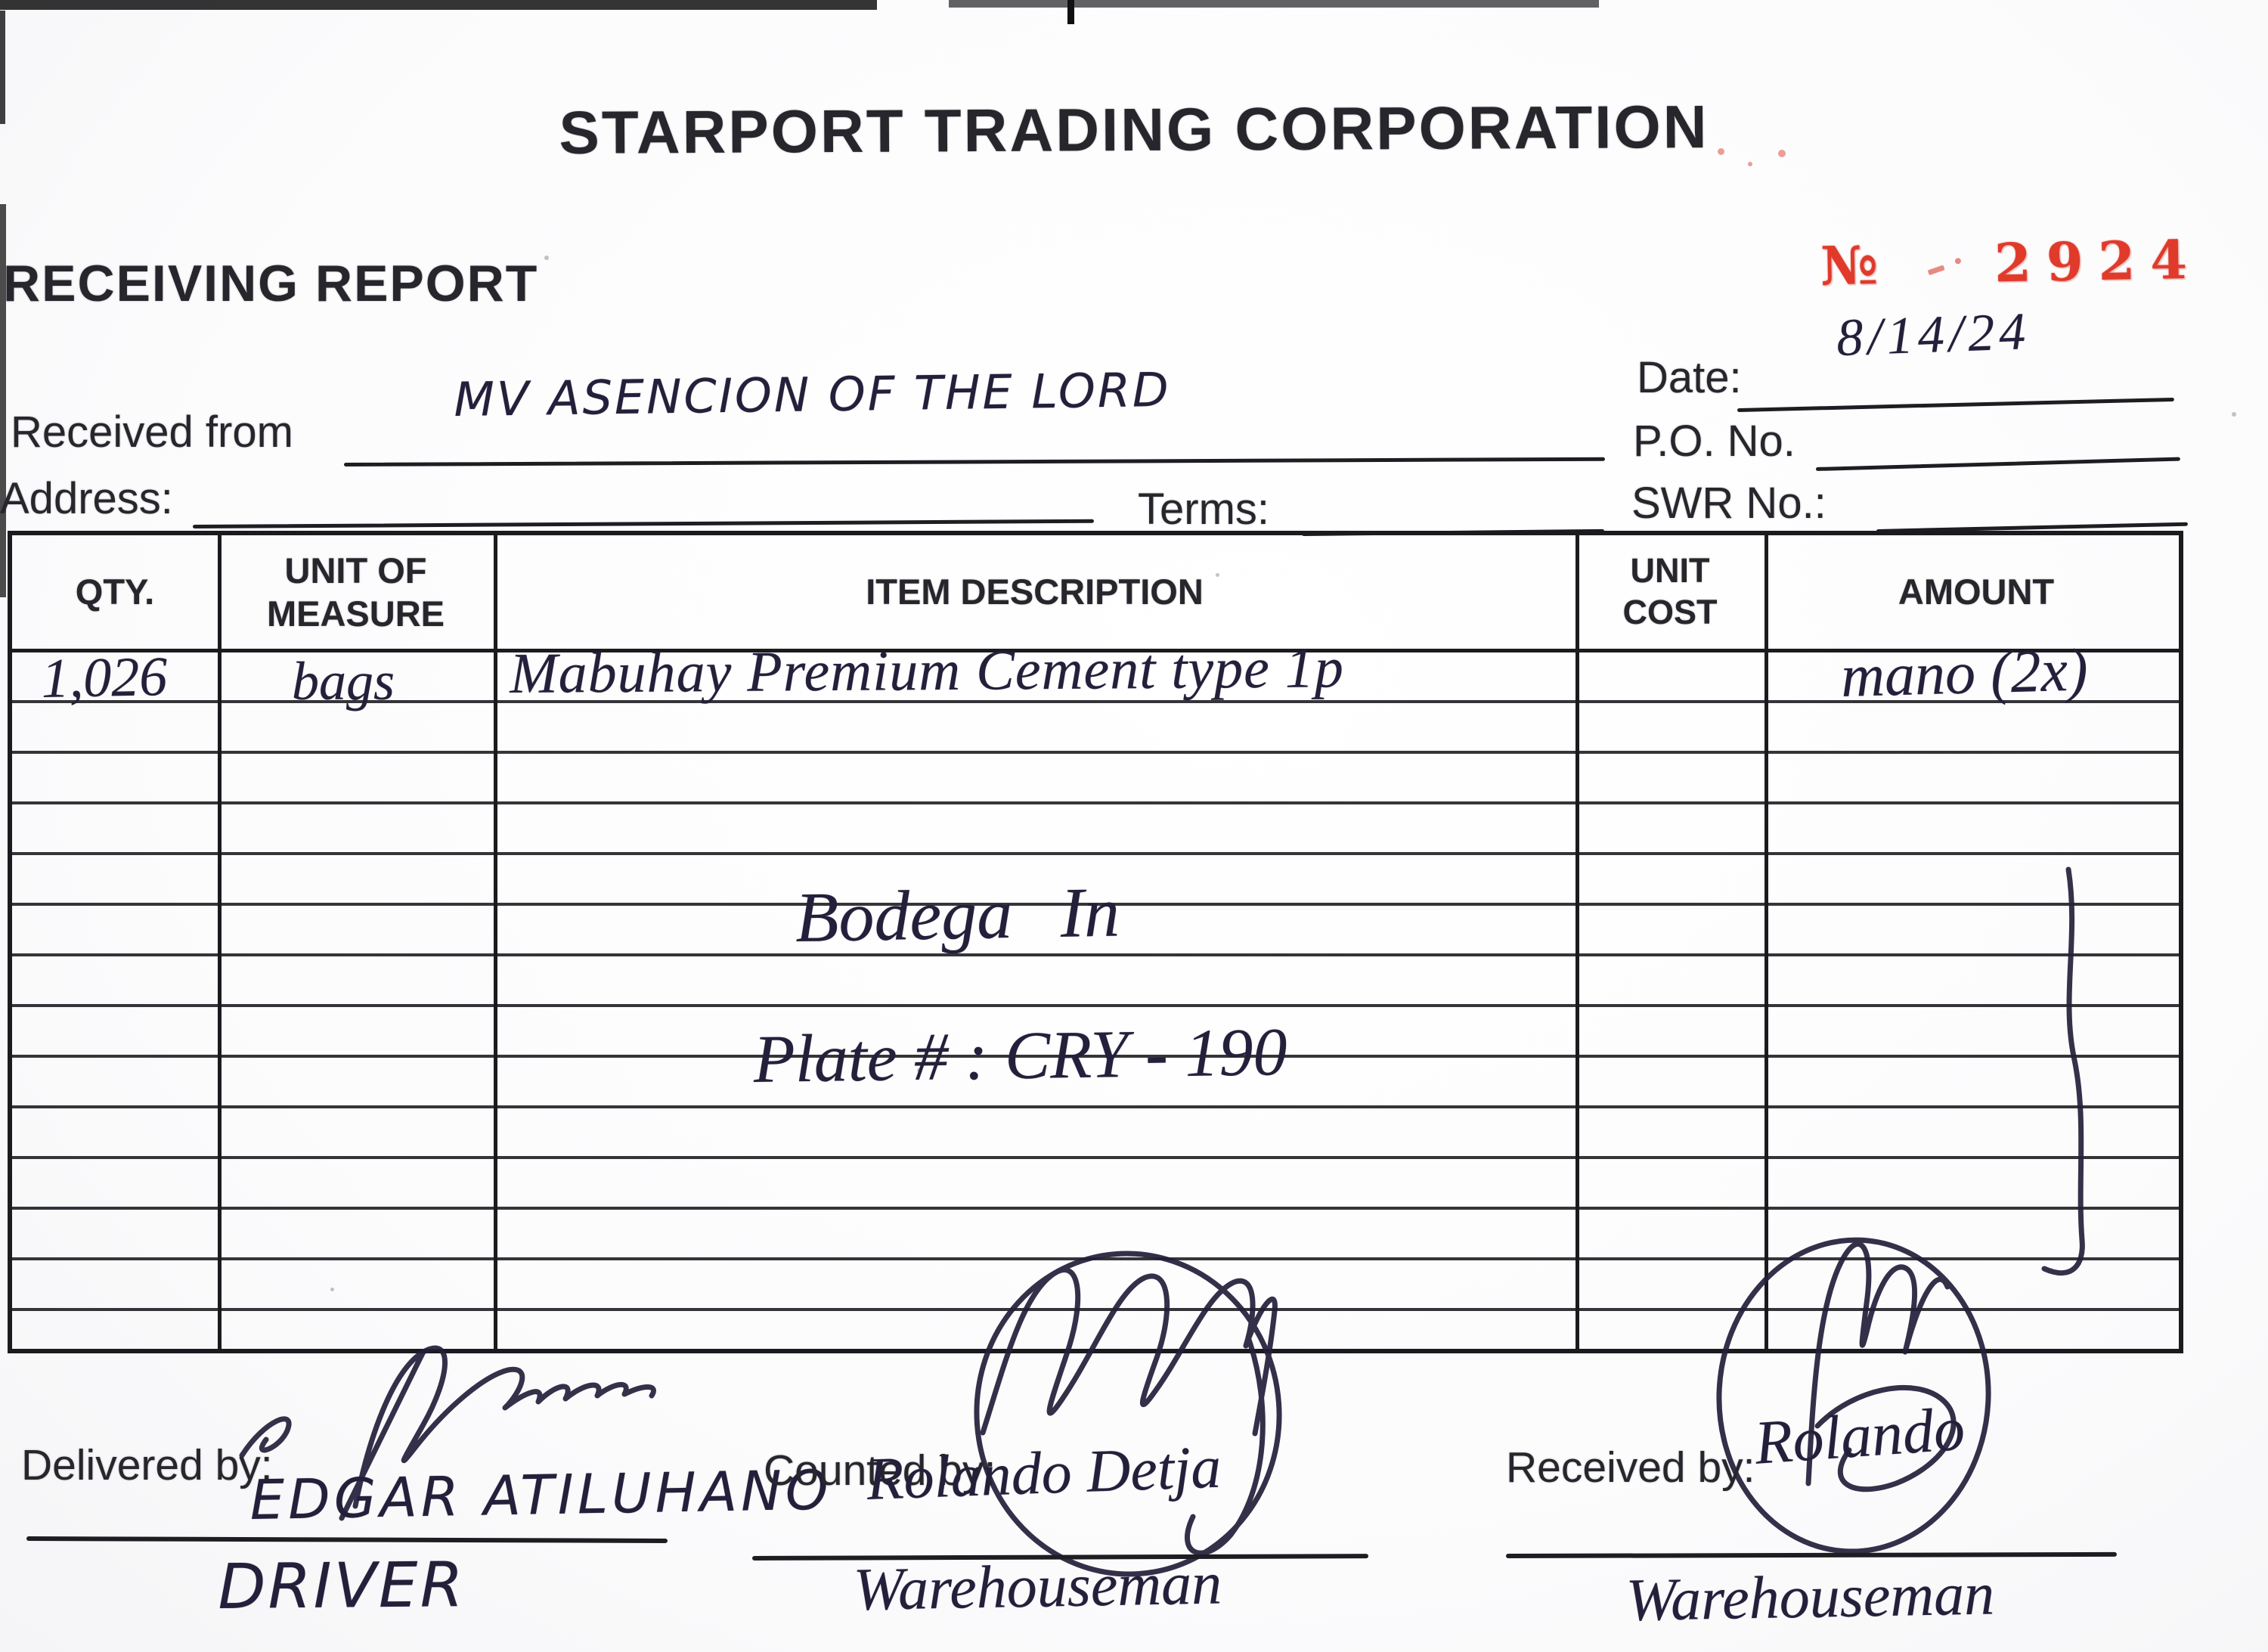  What do you see at coordinates (1134, 130) in the screenshot?
I see `company-name: STARPORT TRADING CORPORATION` at bounding box center [1134, 130].